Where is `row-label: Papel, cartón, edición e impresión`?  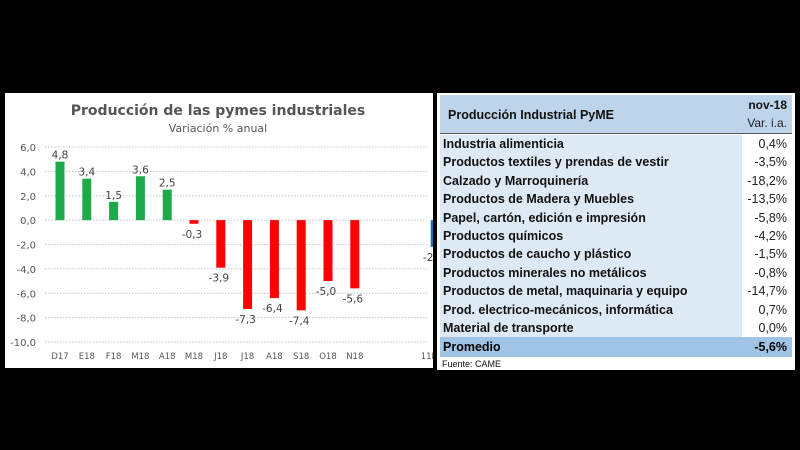
row-label: Papel, cartón, edición e impresión is located at coordinates (544, 217).